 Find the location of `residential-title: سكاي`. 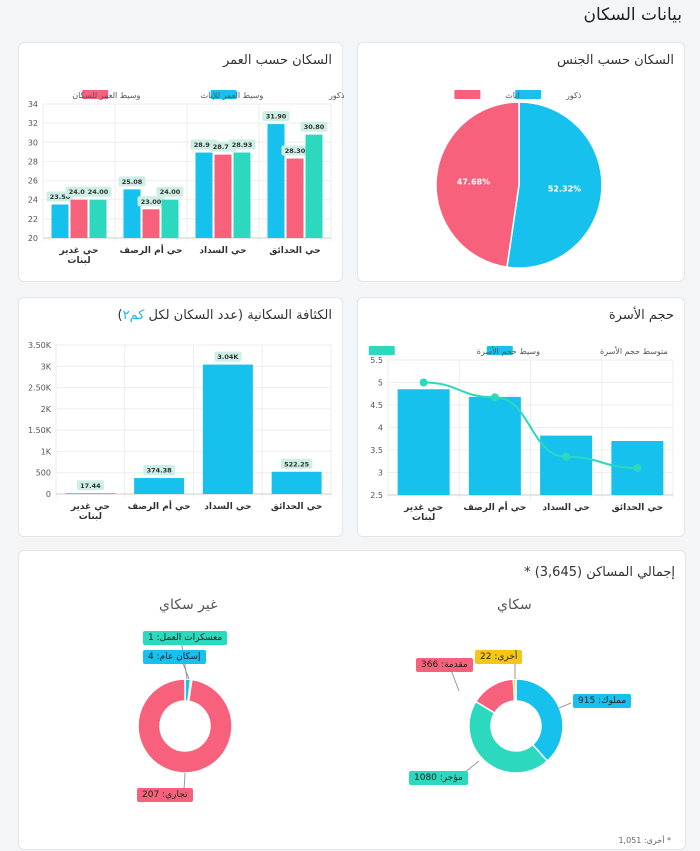

residential-title: سكاي is located at coordinates (514, 605).